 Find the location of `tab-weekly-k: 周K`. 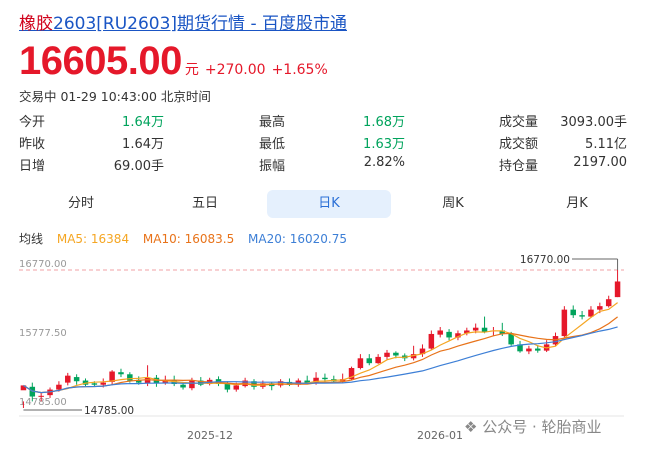

tab-weekly-k: 周K is located at coordinates (453, 203).